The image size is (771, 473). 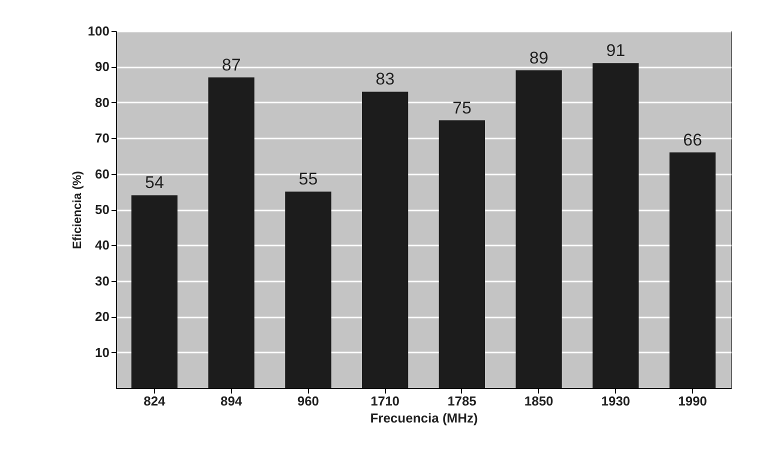 I want to click on y-tick-label: 10, so click(x=102, y=352).